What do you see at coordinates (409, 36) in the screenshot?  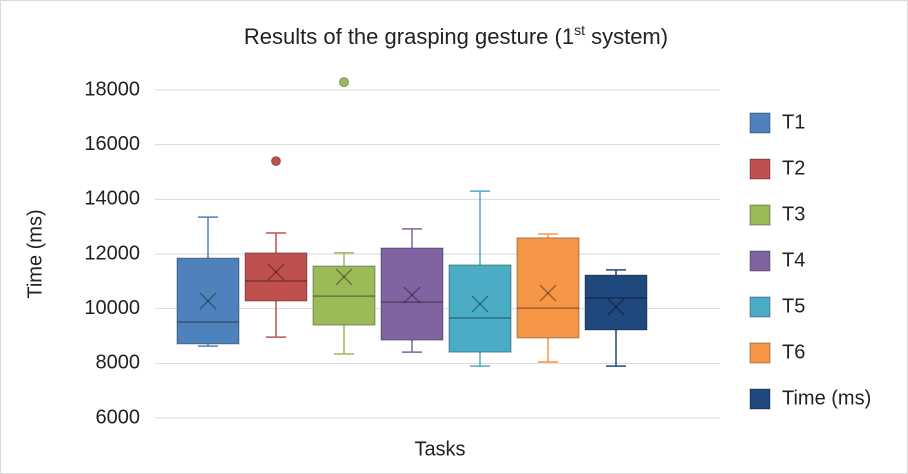 I see `title-part: Results of the grasping gesture (1` at bounding box center [409, 36].